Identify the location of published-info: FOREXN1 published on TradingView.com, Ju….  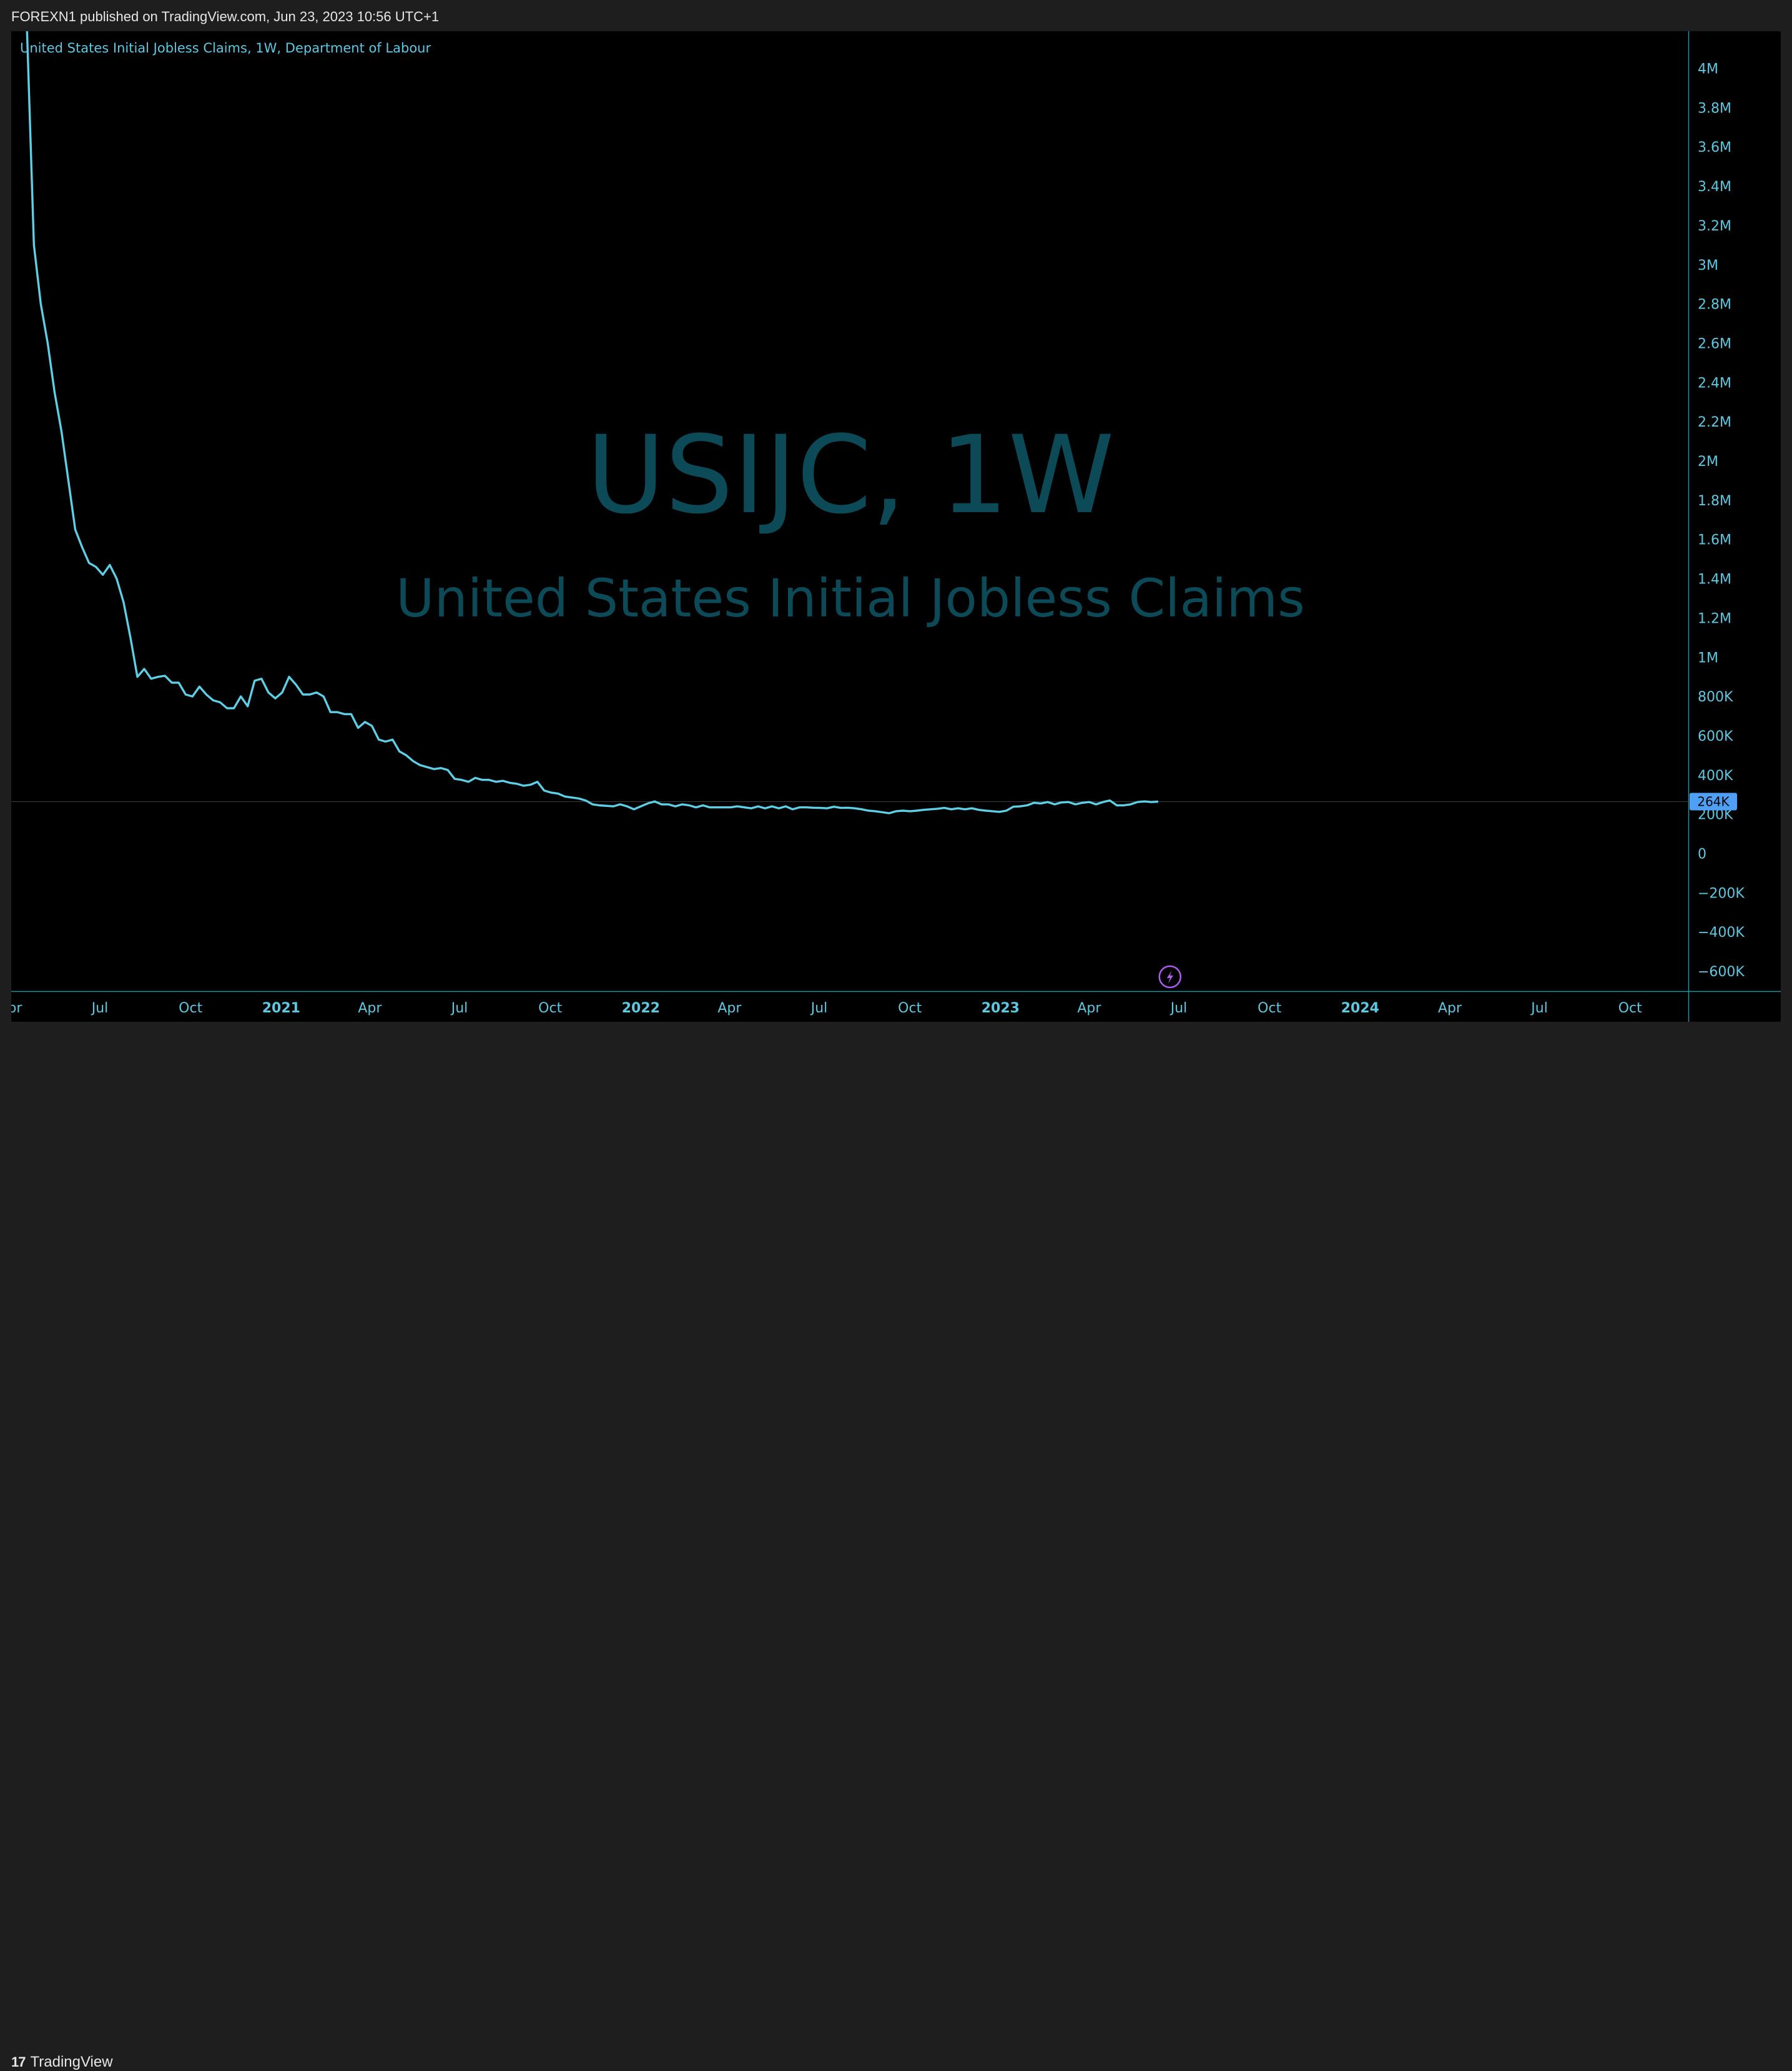
(225, 16).